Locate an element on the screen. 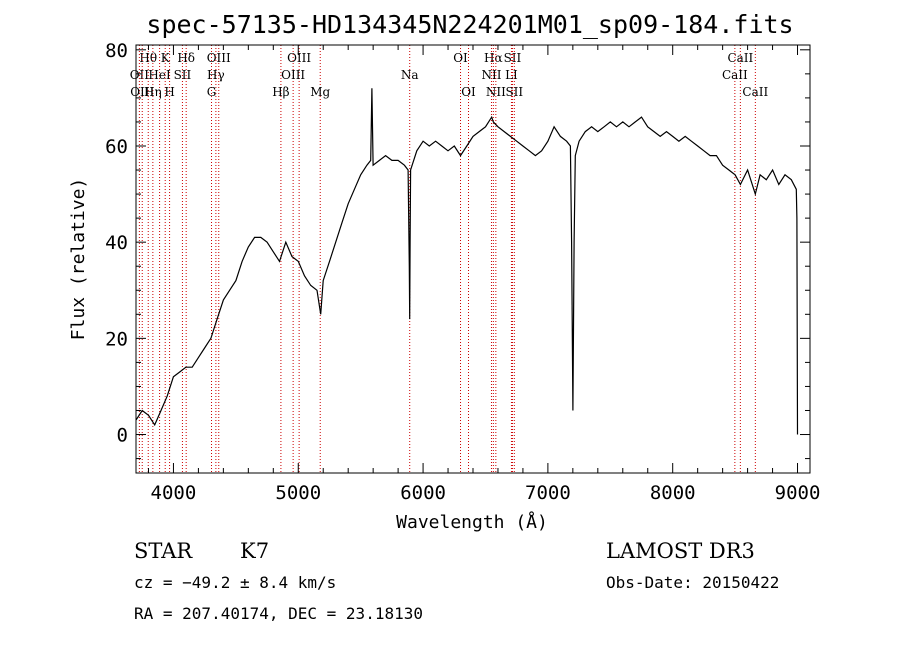 Image resolution: width=900 pixels, height=649 pixels. object-class: STAR is located at coordinates (163, 551).